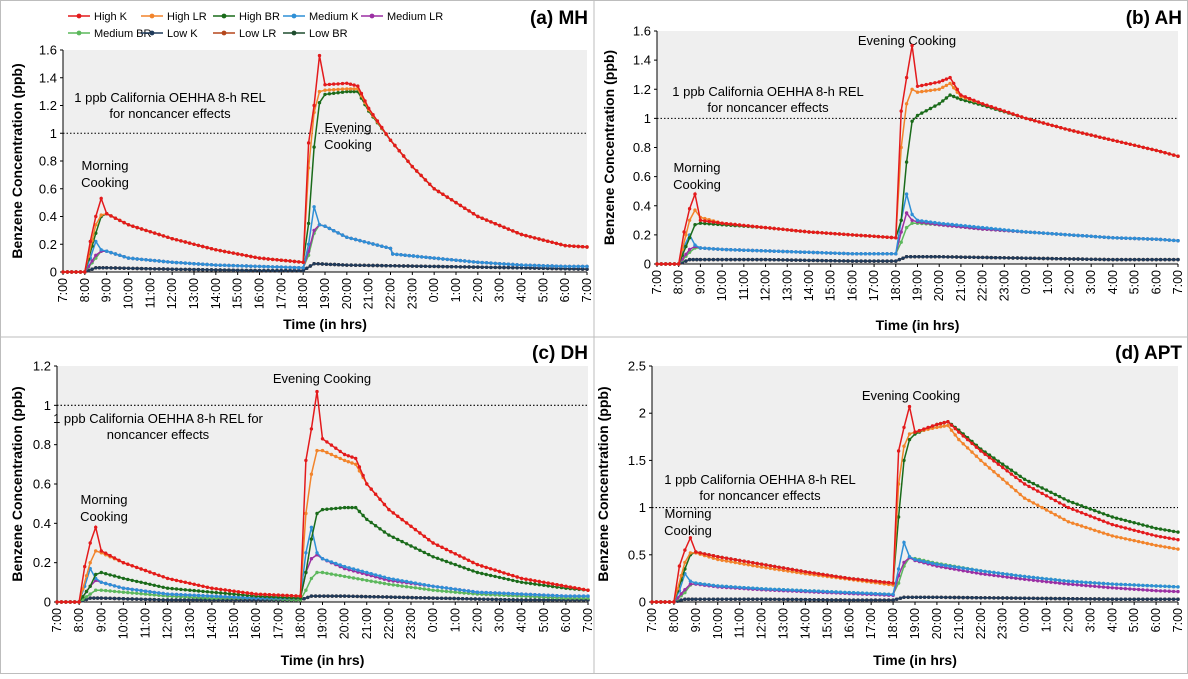 The width and height of the screenshot is (1188, 679). I want to click on x-tick-label: 19:00, so click(323, 623).